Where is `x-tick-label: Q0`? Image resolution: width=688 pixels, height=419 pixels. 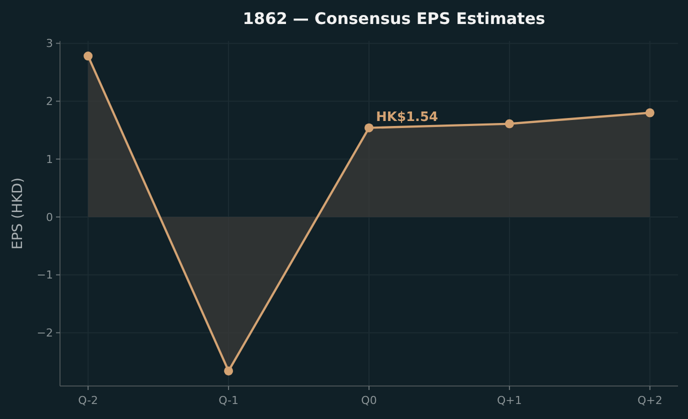 x-tick-label: Q0 is located at coordinates (369, 400).